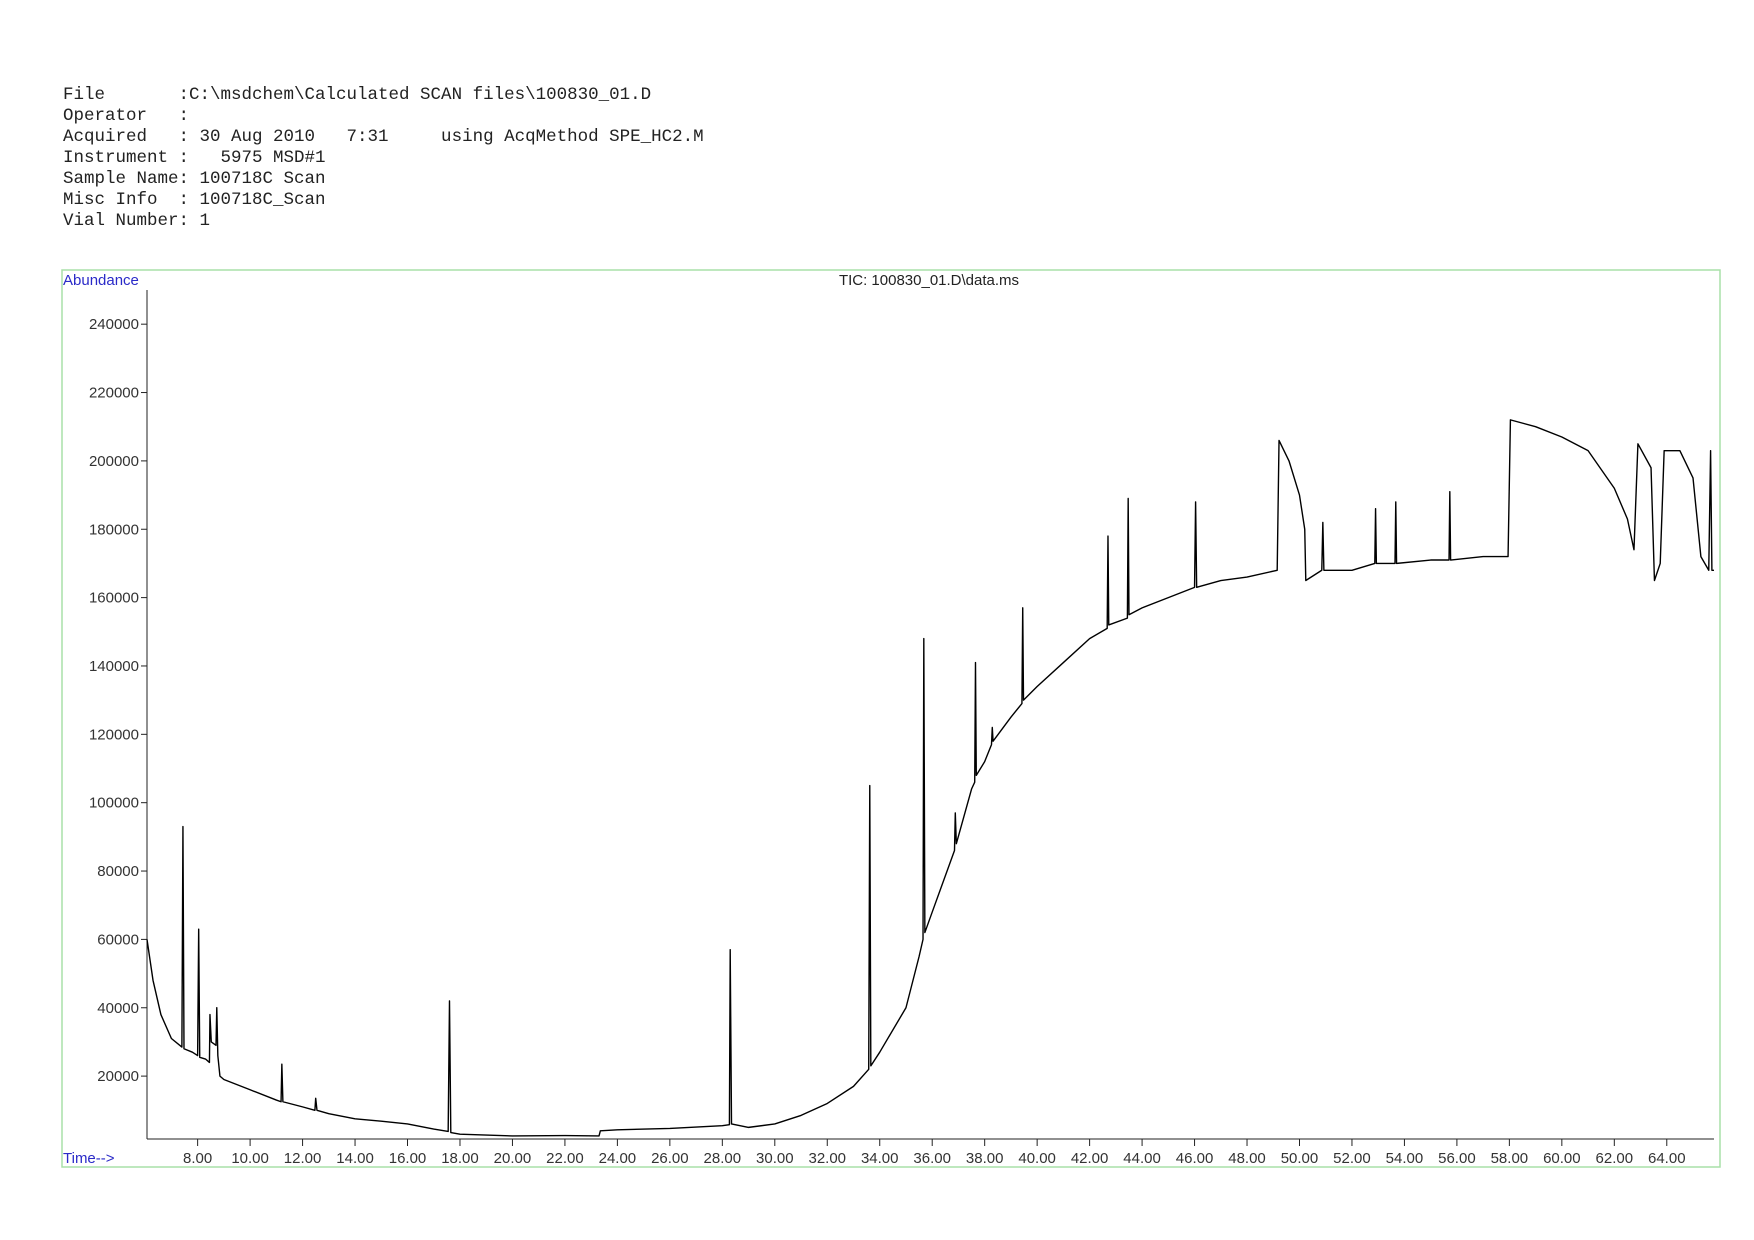 The image size is (1754, 1240). Describe the element at coordinates (101, 280) in the screenshot. I see `y-axis-label: Abundance` at that location.